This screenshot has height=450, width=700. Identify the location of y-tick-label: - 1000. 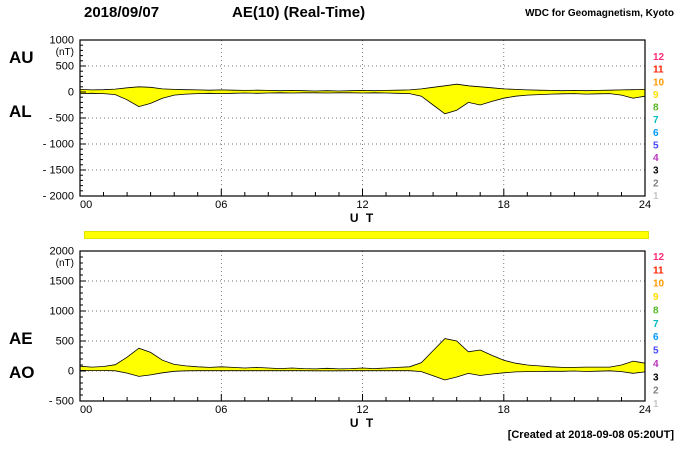
(58, 145).